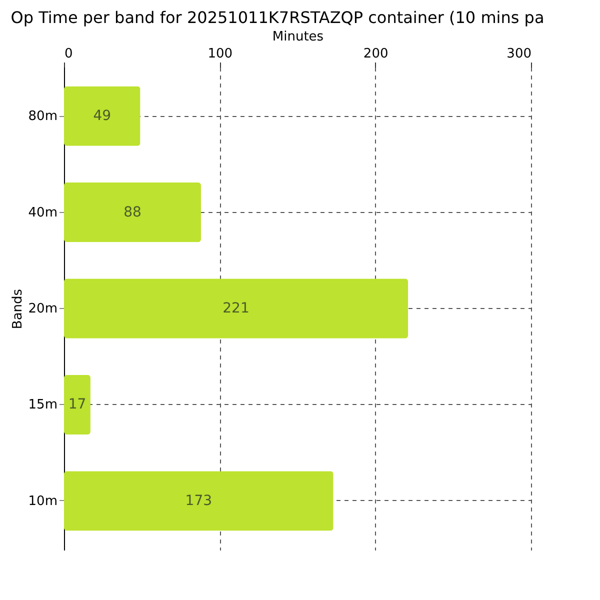 This screenshot has height=600, width=600. Describe the element at coordinates (18, 309) in the screenshot. I see `y-axis-title: Bands` at that location.